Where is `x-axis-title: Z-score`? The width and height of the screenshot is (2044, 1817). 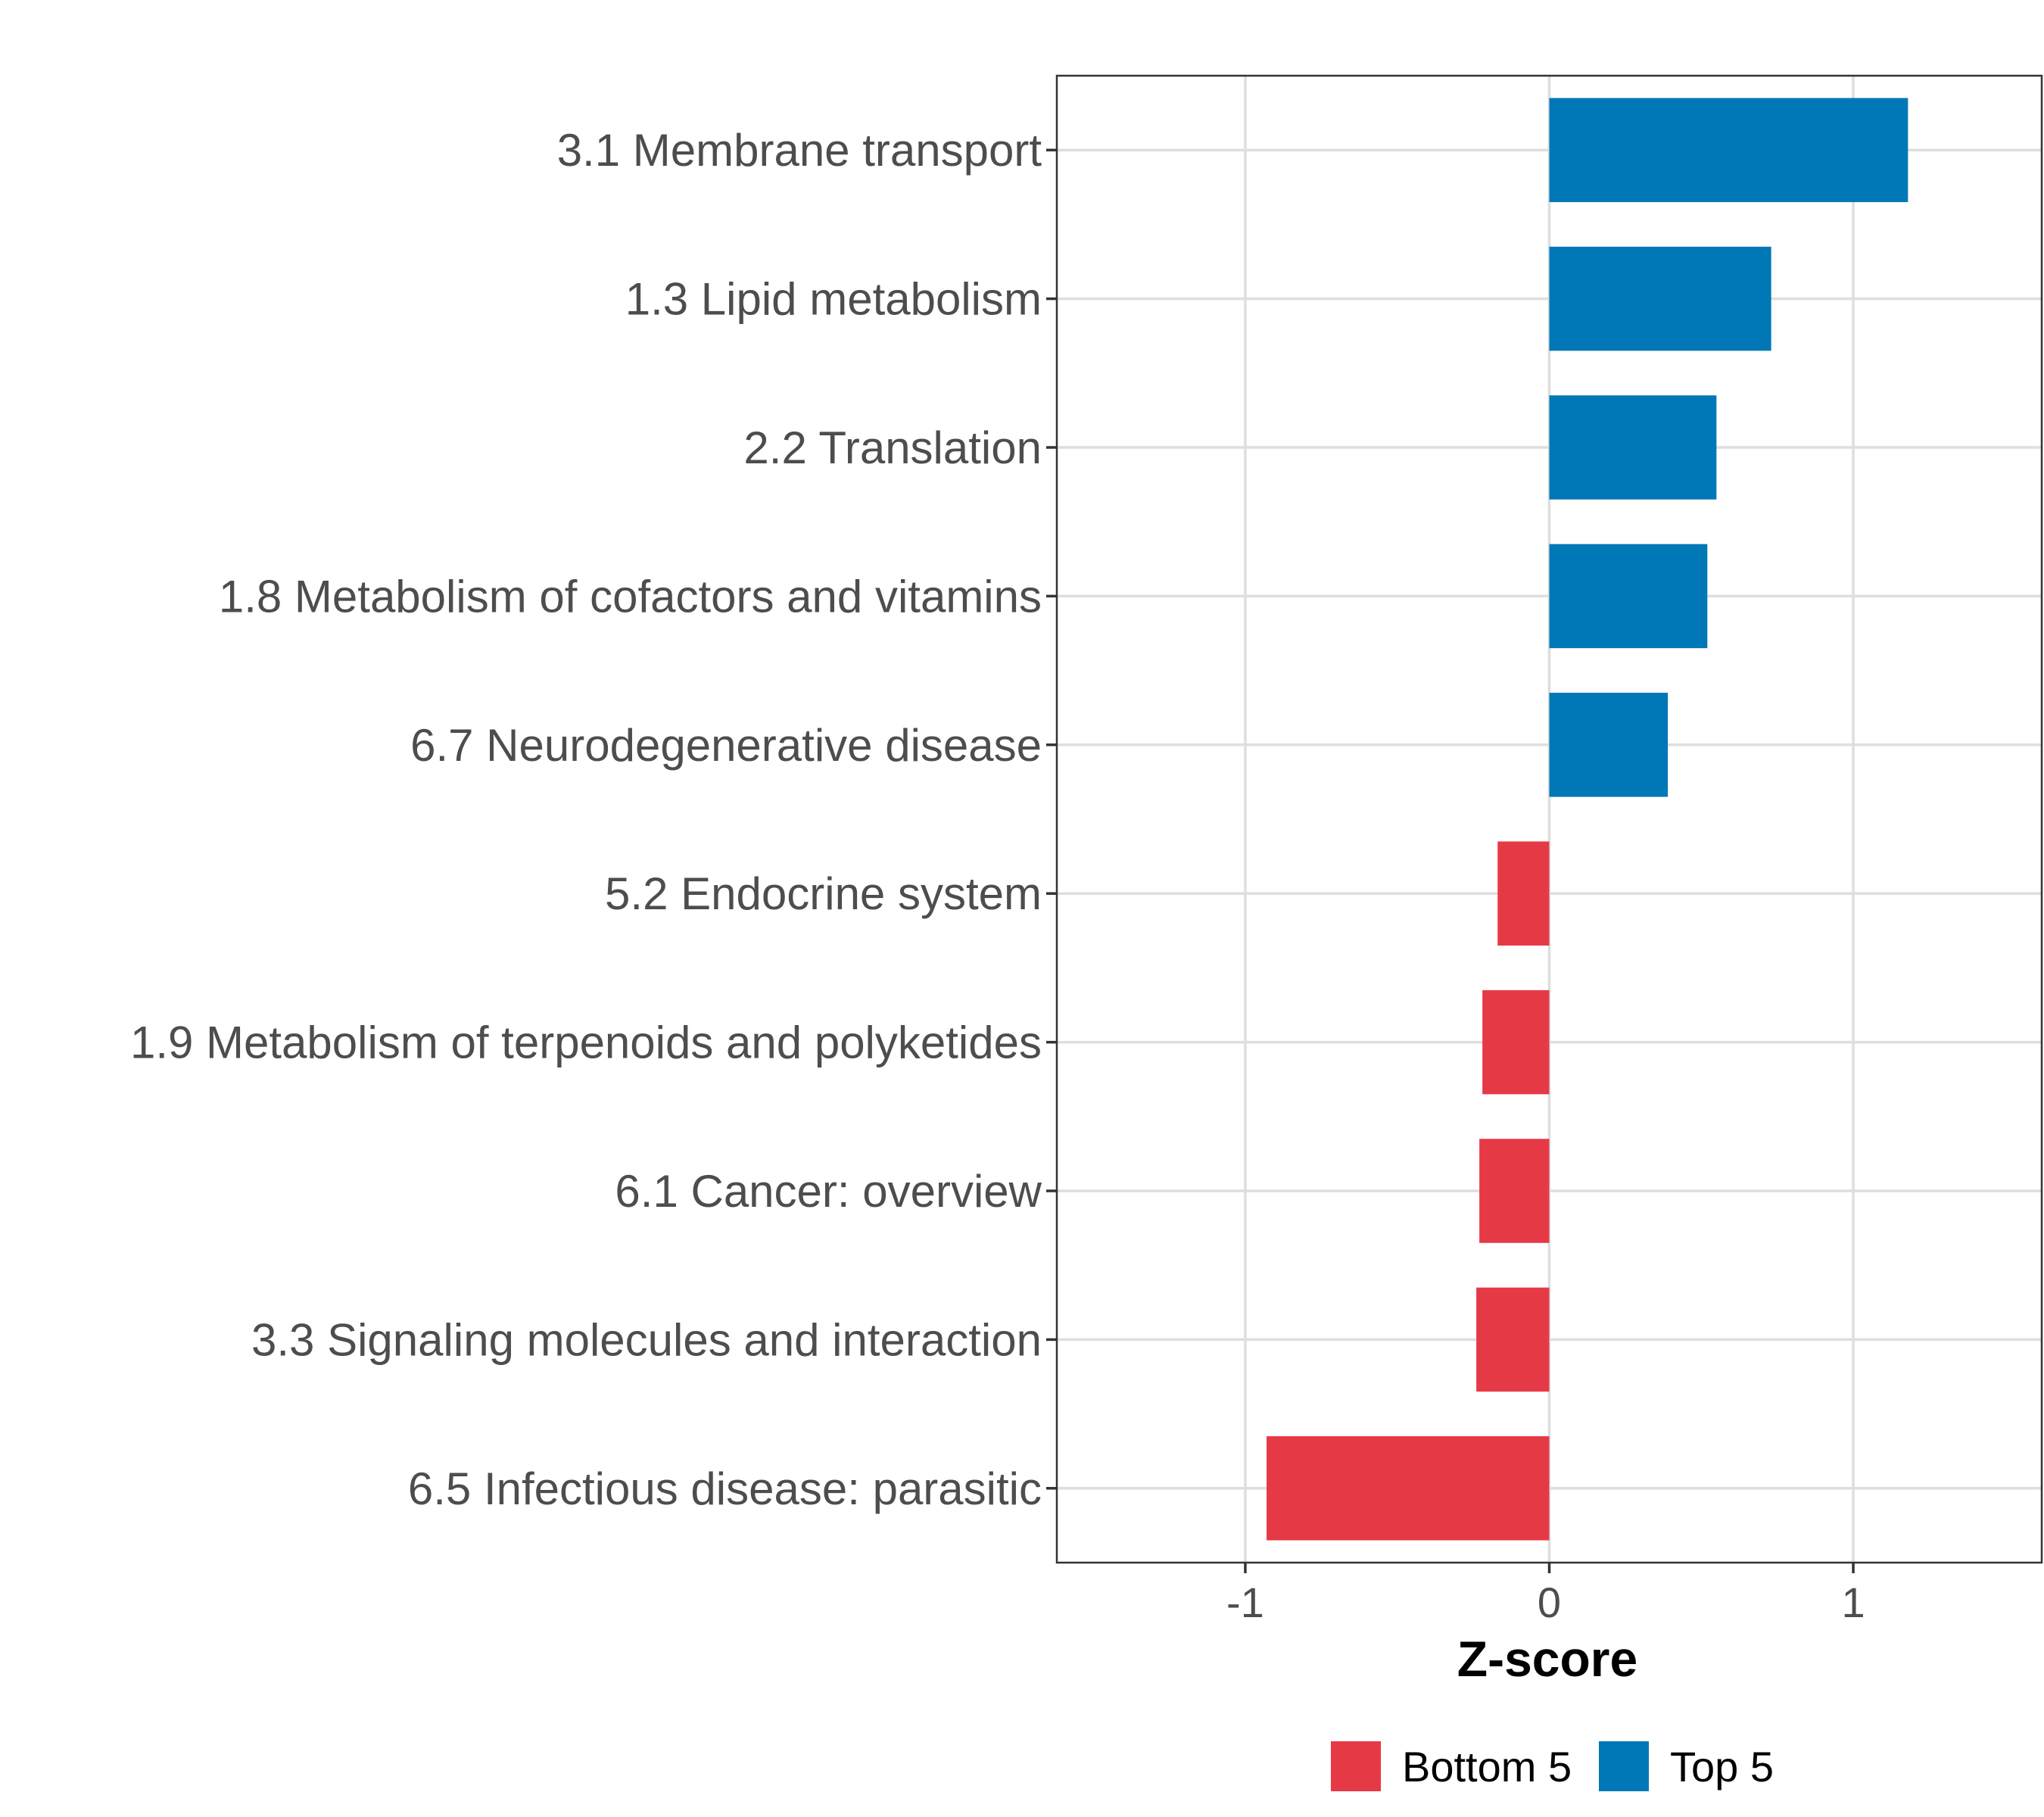
x-axis-title: Z-score is located at coordinates (1547, 1659).